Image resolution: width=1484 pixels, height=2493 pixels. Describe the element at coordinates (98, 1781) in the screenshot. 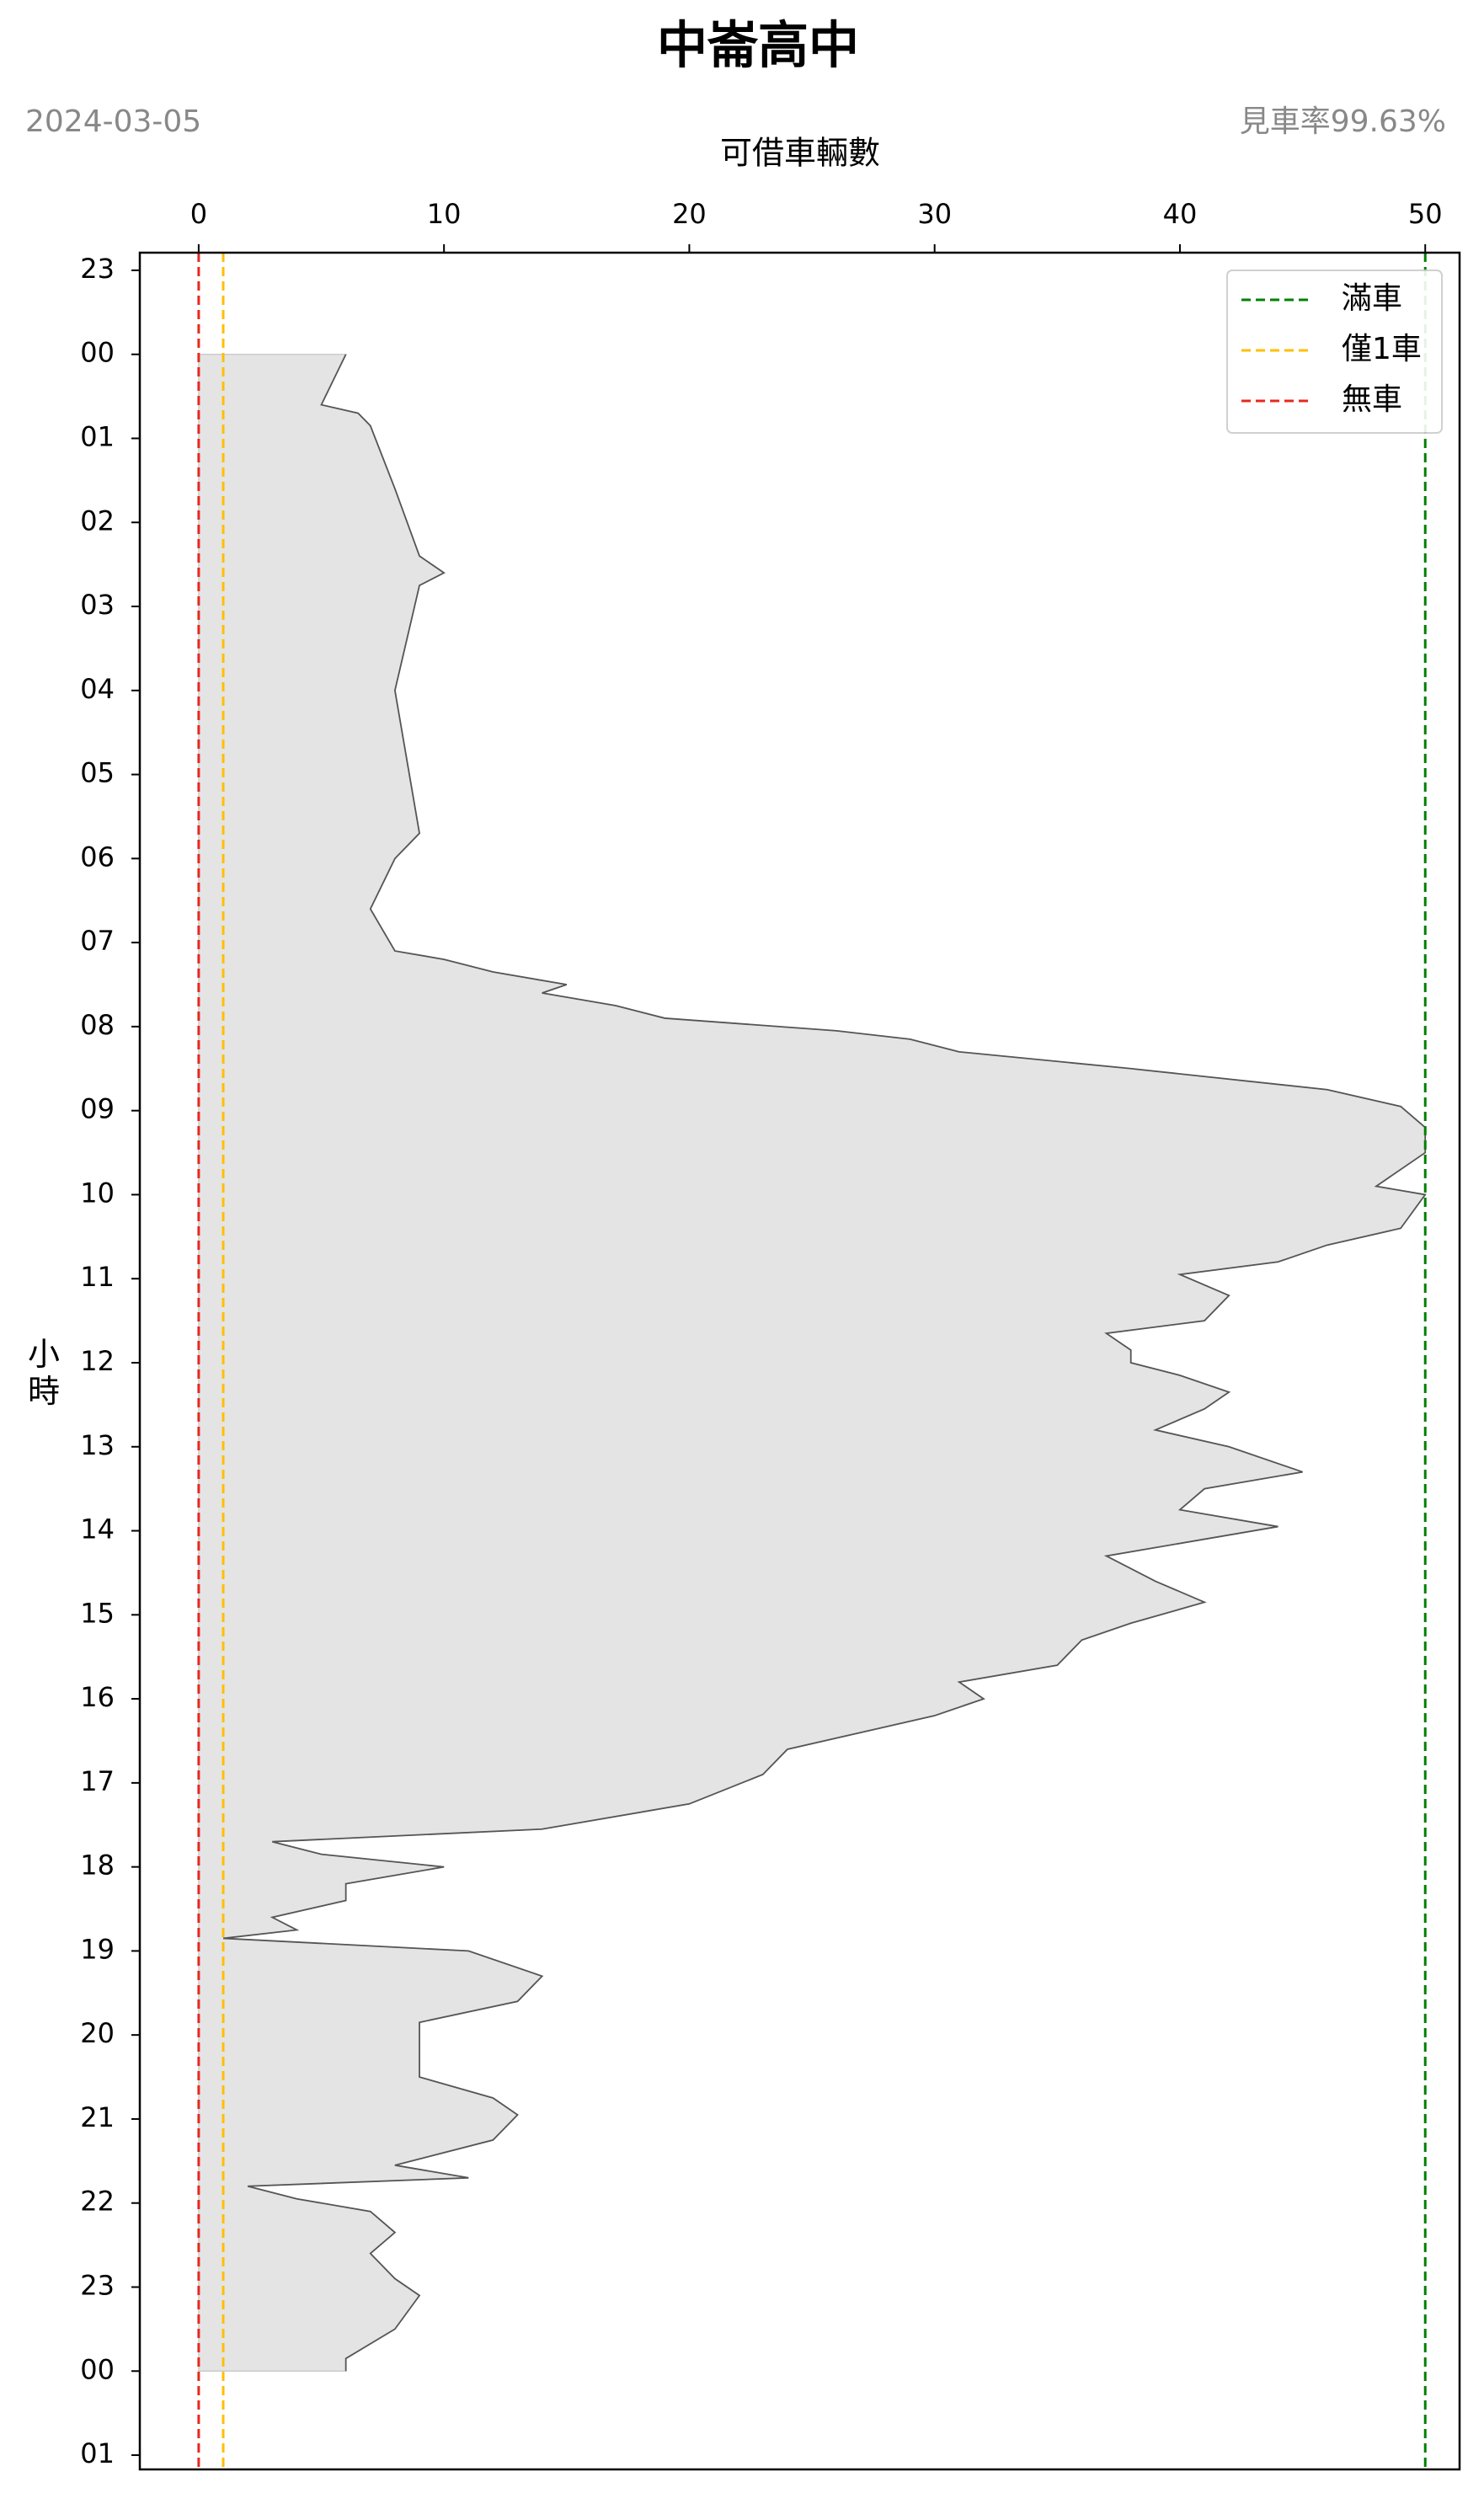

I see `y-tick-label: 17` at that location.